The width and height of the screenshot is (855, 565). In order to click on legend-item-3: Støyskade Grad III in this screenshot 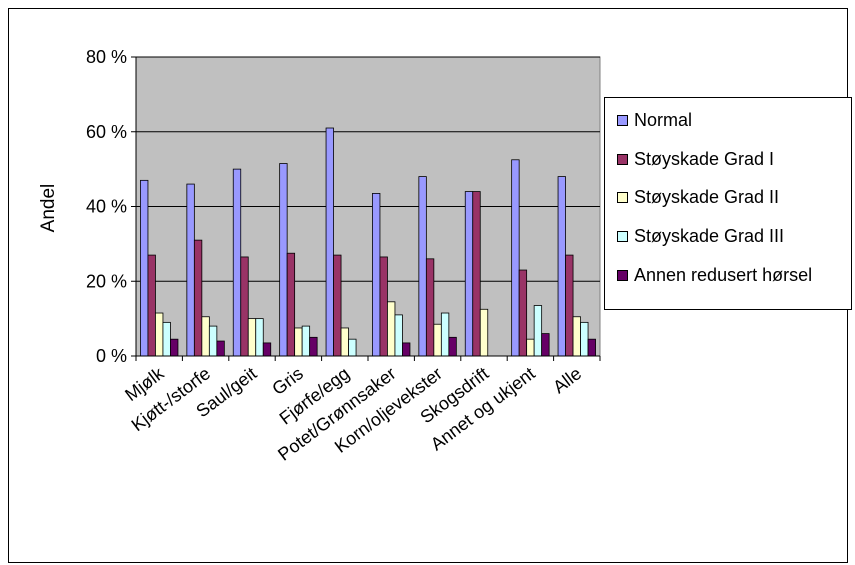, I will do `click(700, 236)`.